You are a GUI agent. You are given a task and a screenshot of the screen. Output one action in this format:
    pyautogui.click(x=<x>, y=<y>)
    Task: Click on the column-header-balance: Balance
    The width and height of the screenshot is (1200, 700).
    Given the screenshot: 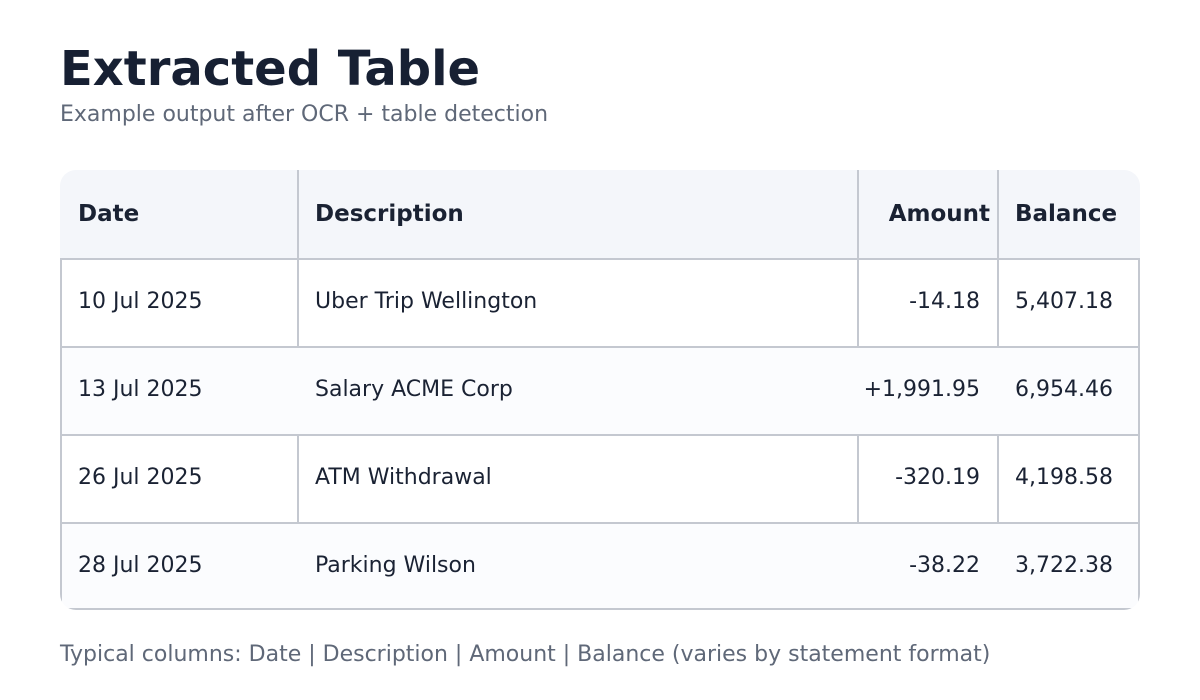 What is the action you would take?
    pyautogui.click(x=1066, y=214)
    